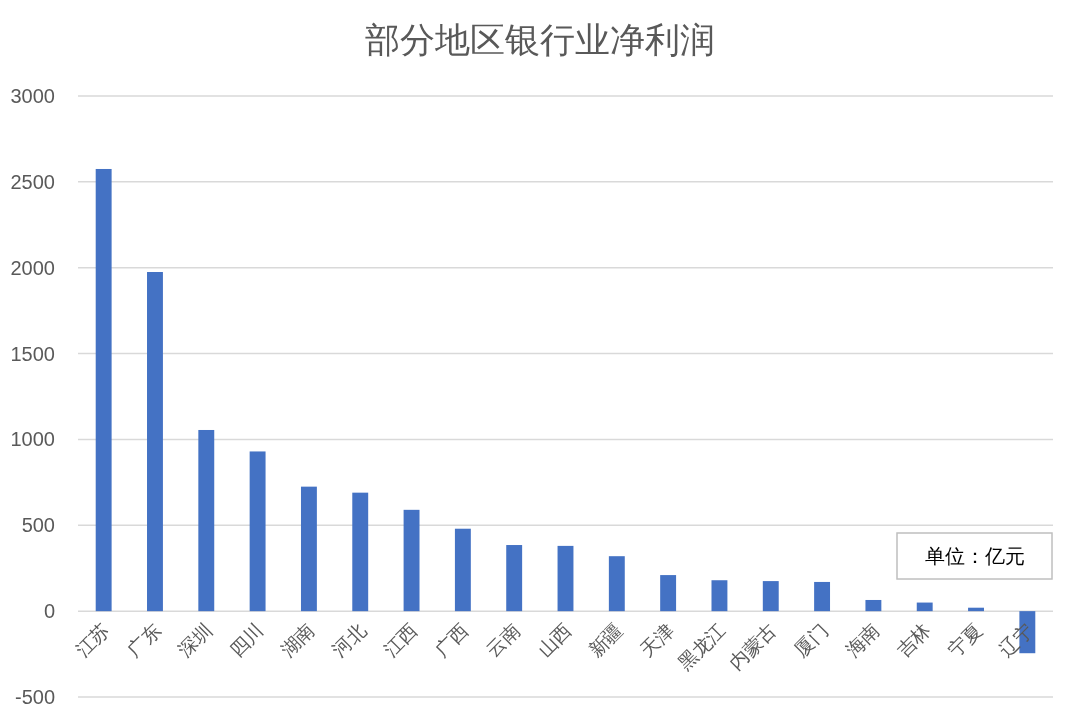 This screenshot has width=1080, height=720. I want to click on annotation-box: 单位：亿元, so click(974, 556).